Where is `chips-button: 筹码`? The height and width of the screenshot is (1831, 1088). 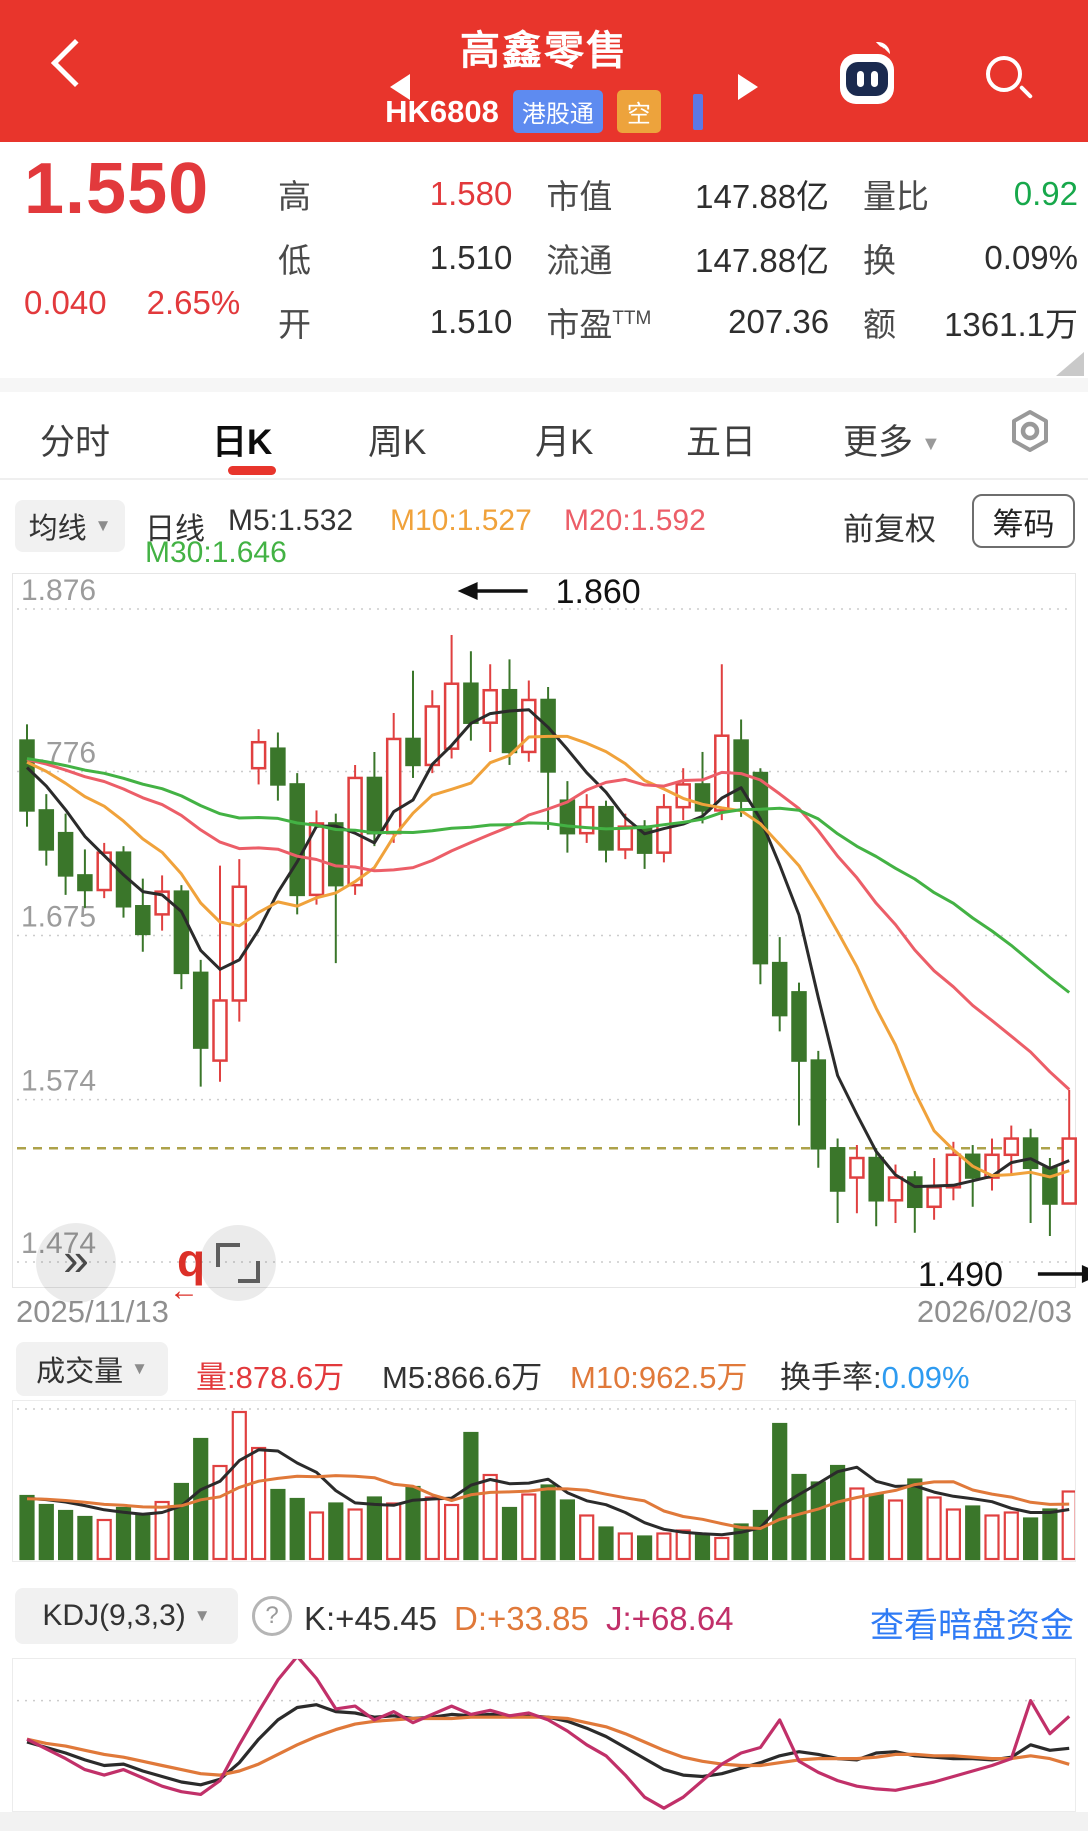 chips-button: 筹码 is located at coordinates (1023, 521).